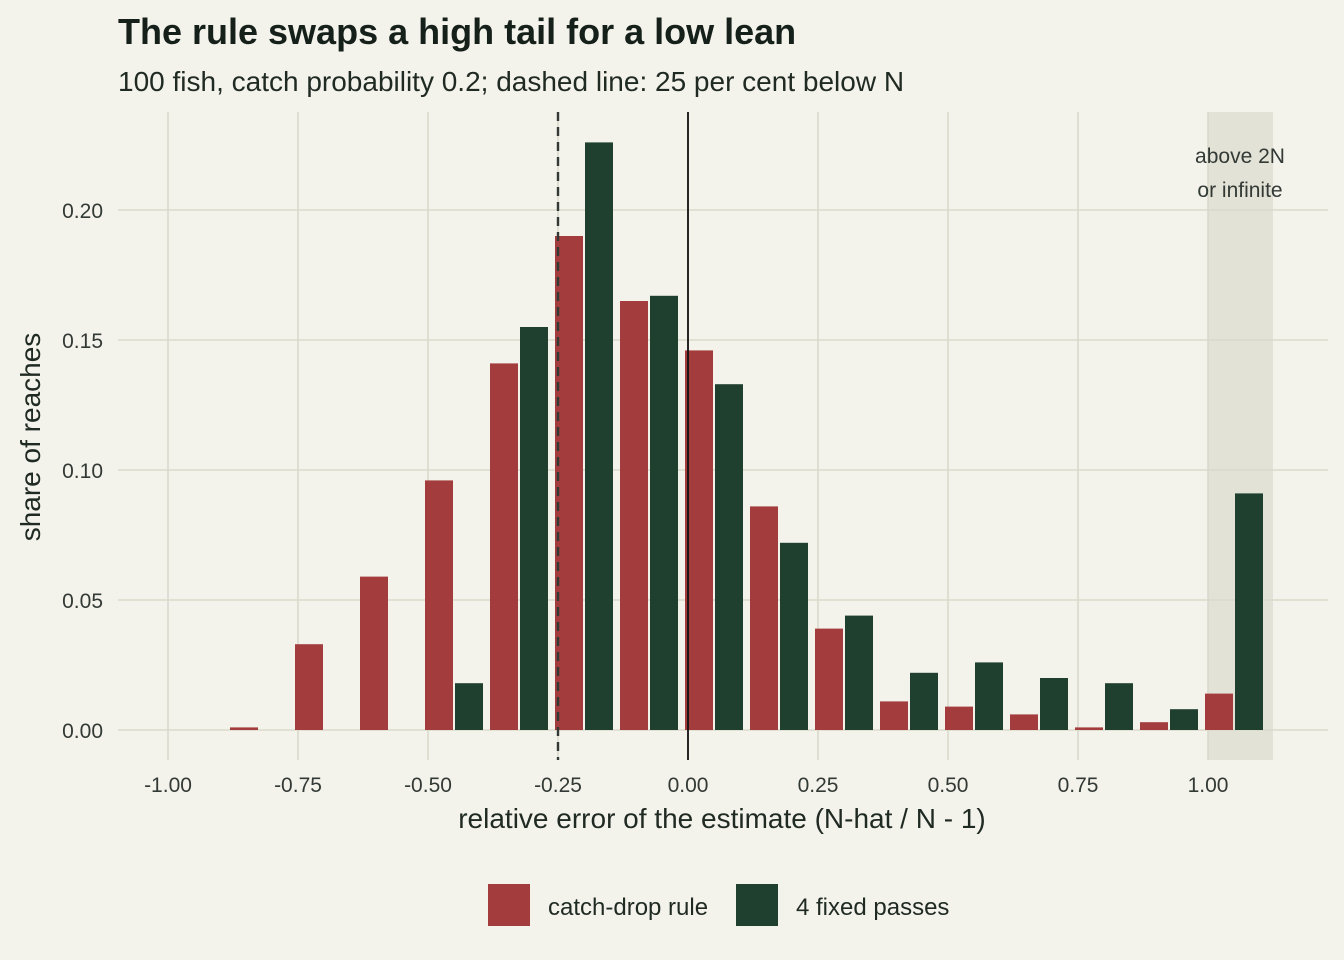 The height and width of the screenshot is (960, 1344). I want to click on x-tick-label-5: 0.25, so click(818, 785).